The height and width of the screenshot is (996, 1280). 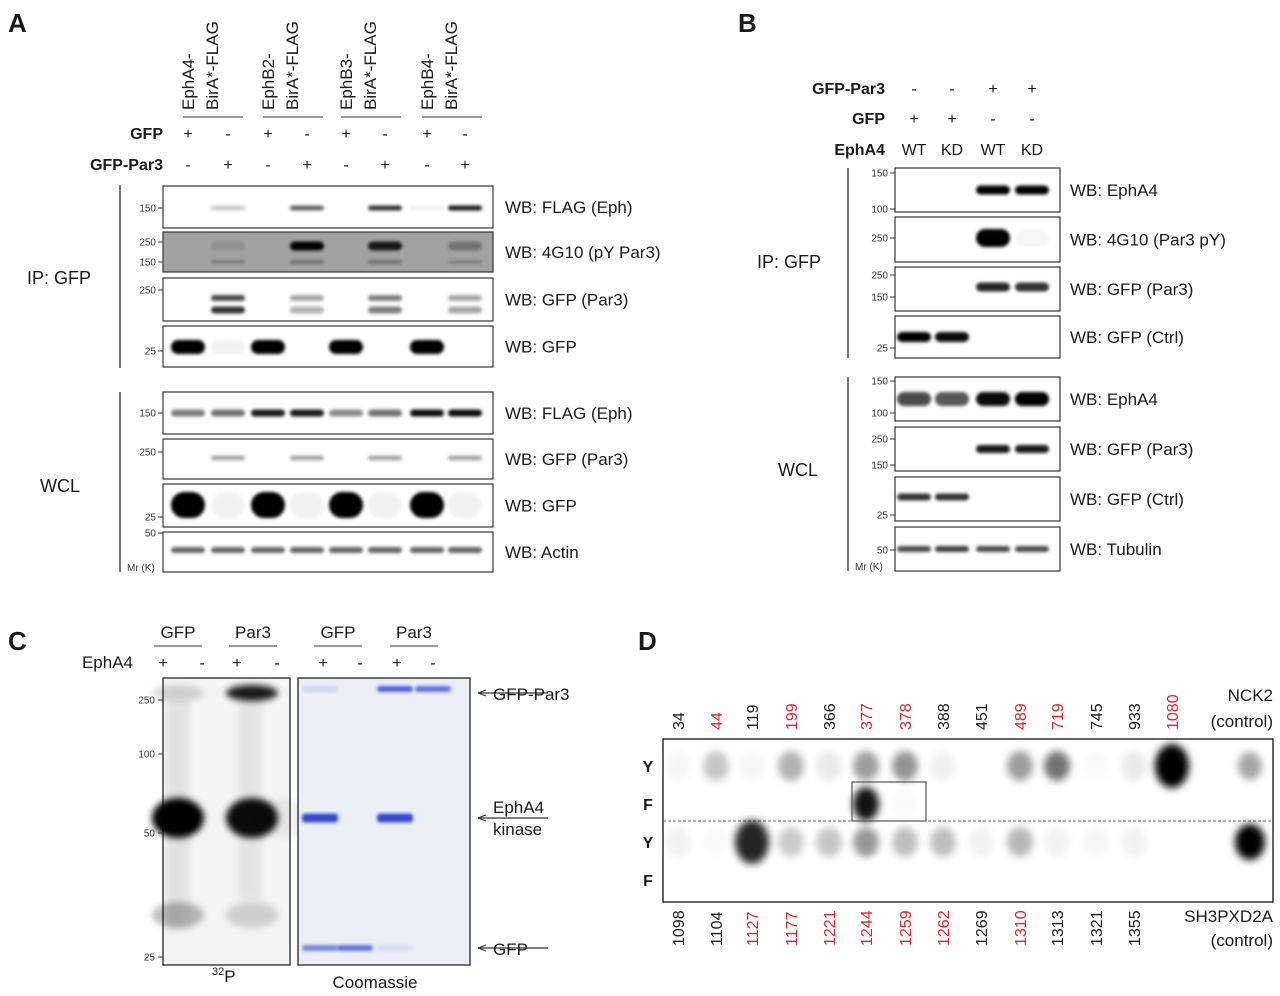 I want to click on blot-label: WB: GFP (Par3), so click(x=566, y=300).